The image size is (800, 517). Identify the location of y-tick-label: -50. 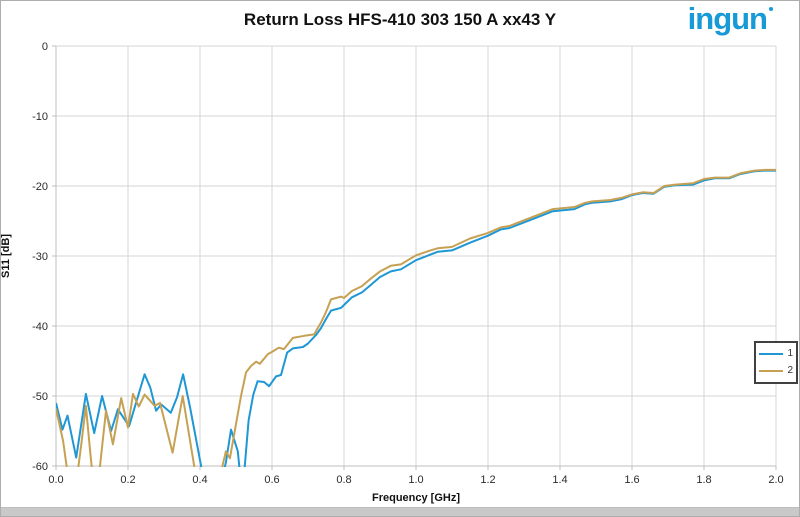
(40, 397).